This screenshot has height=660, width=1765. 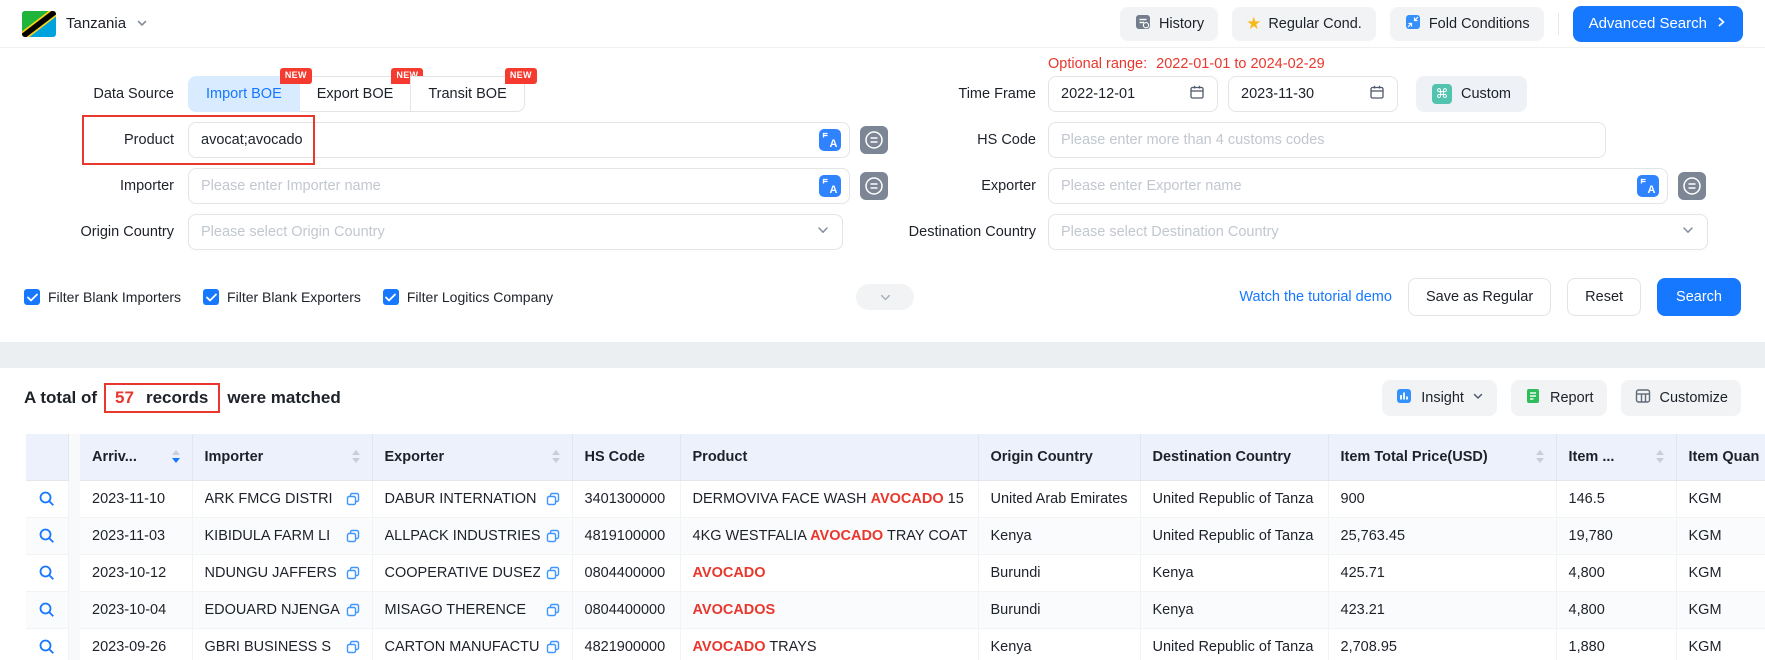 I want to click on exporter-name: MISAGO THERENCE, so click(x=455, y=609).